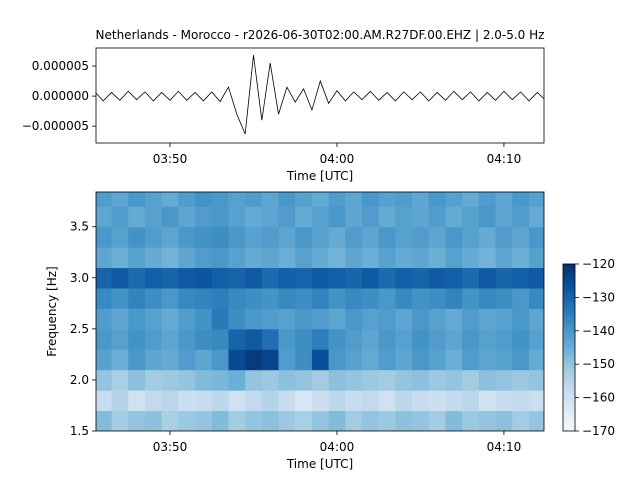 The height and width of the screenshot is (480, 640). I want to click on x-tick-label: 03:50, so click(170, 159).